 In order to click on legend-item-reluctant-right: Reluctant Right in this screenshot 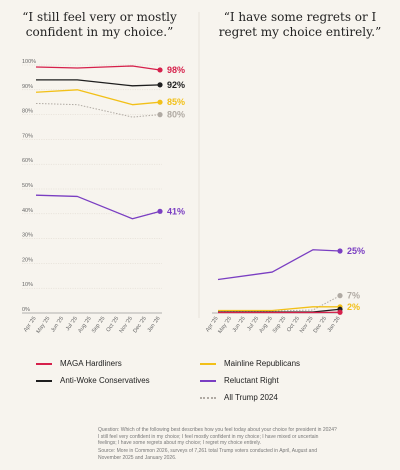, I will do `click(239, 380)`.